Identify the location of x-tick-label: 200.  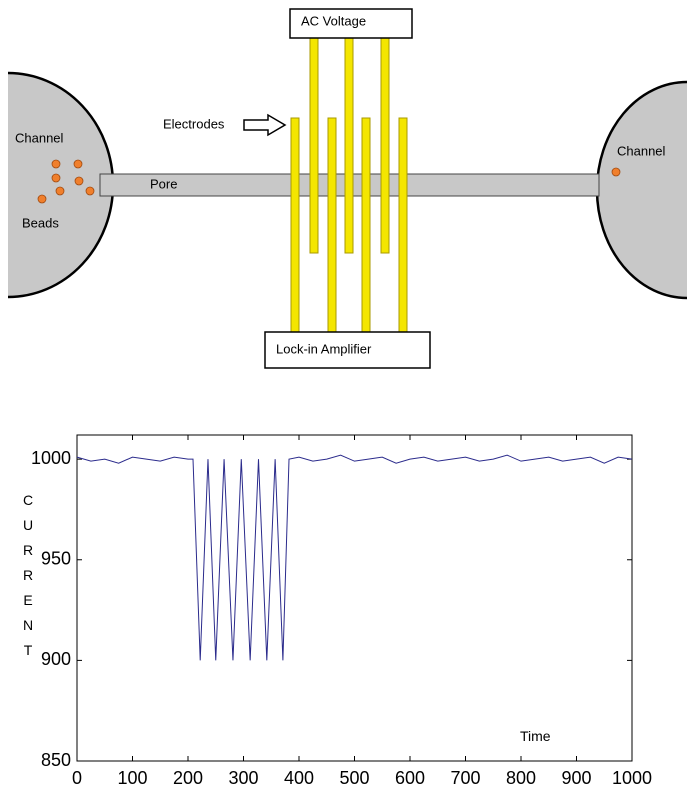
(188, 778).